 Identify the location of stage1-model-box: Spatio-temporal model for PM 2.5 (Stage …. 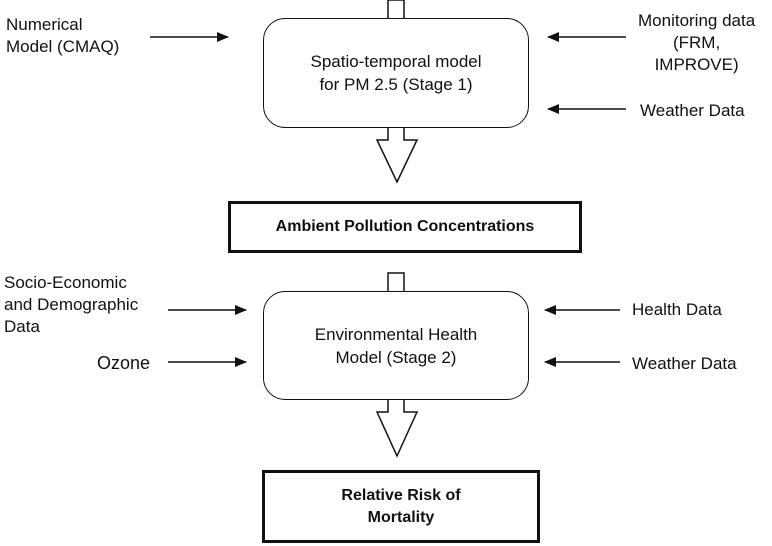
(396, 73).